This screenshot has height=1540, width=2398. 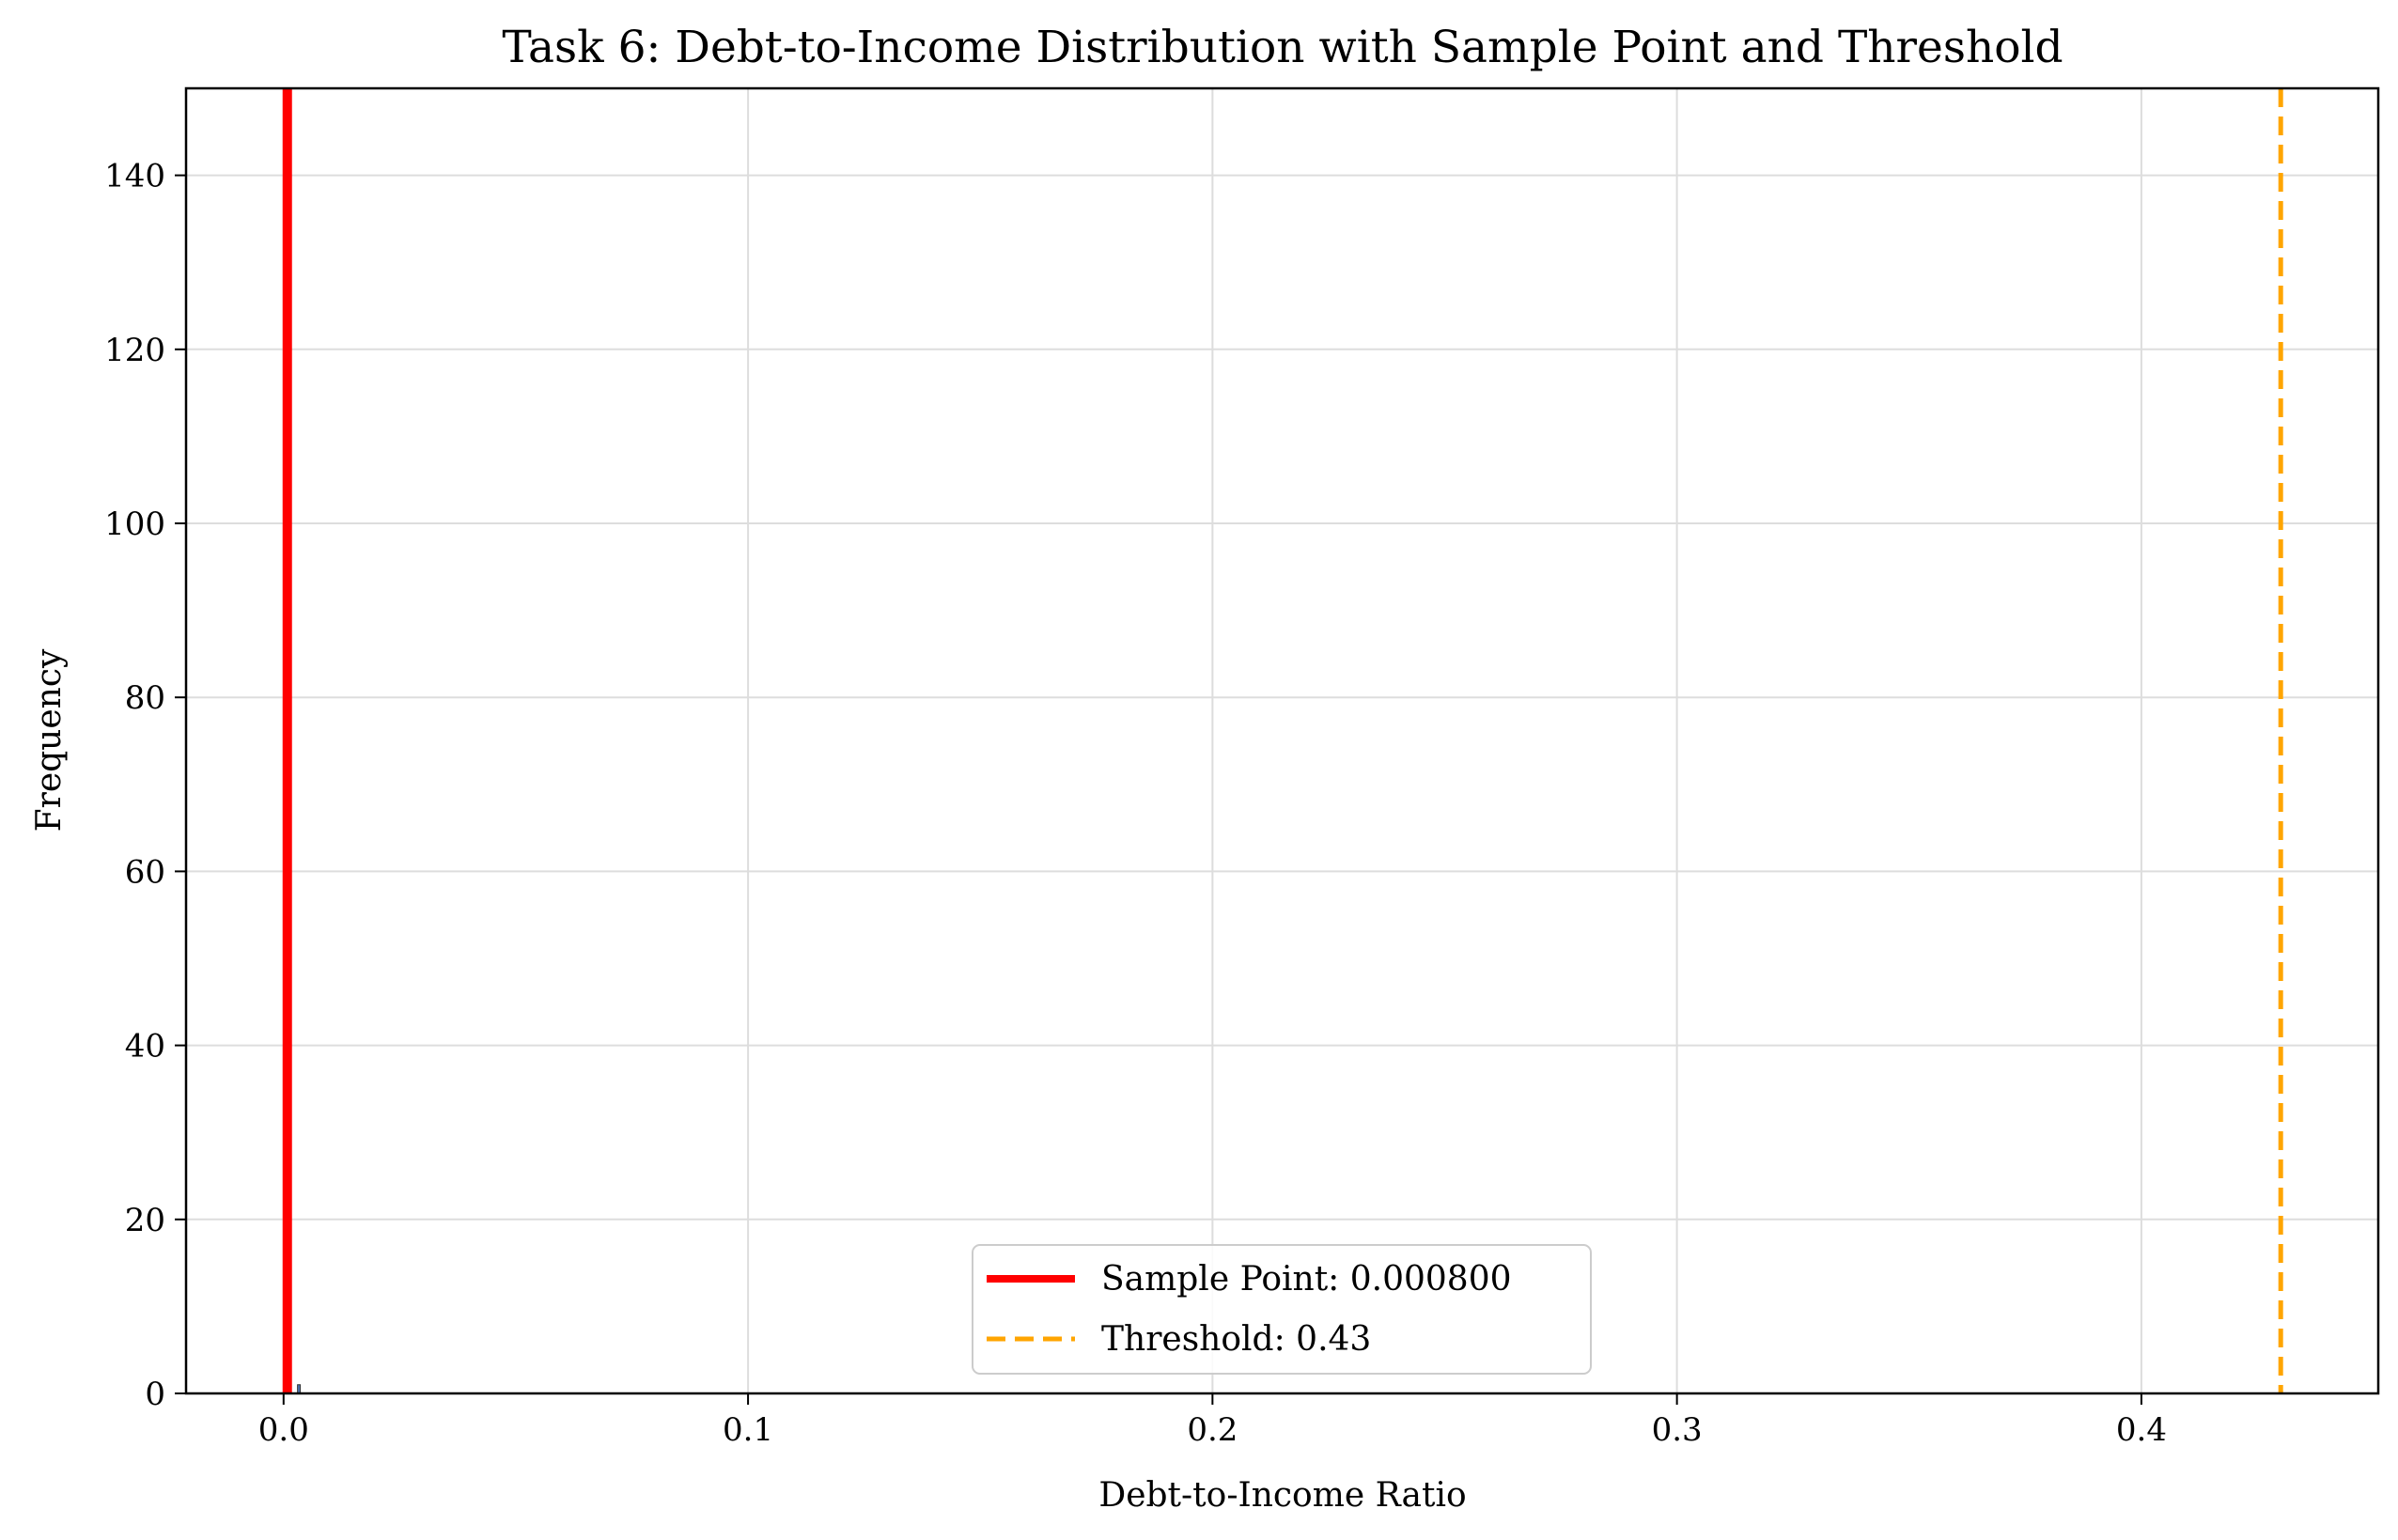 What do you see at coordinates (135, 350) in the screenshot?
I see `y-tick-label: 120` at bounding box center [135, 350].